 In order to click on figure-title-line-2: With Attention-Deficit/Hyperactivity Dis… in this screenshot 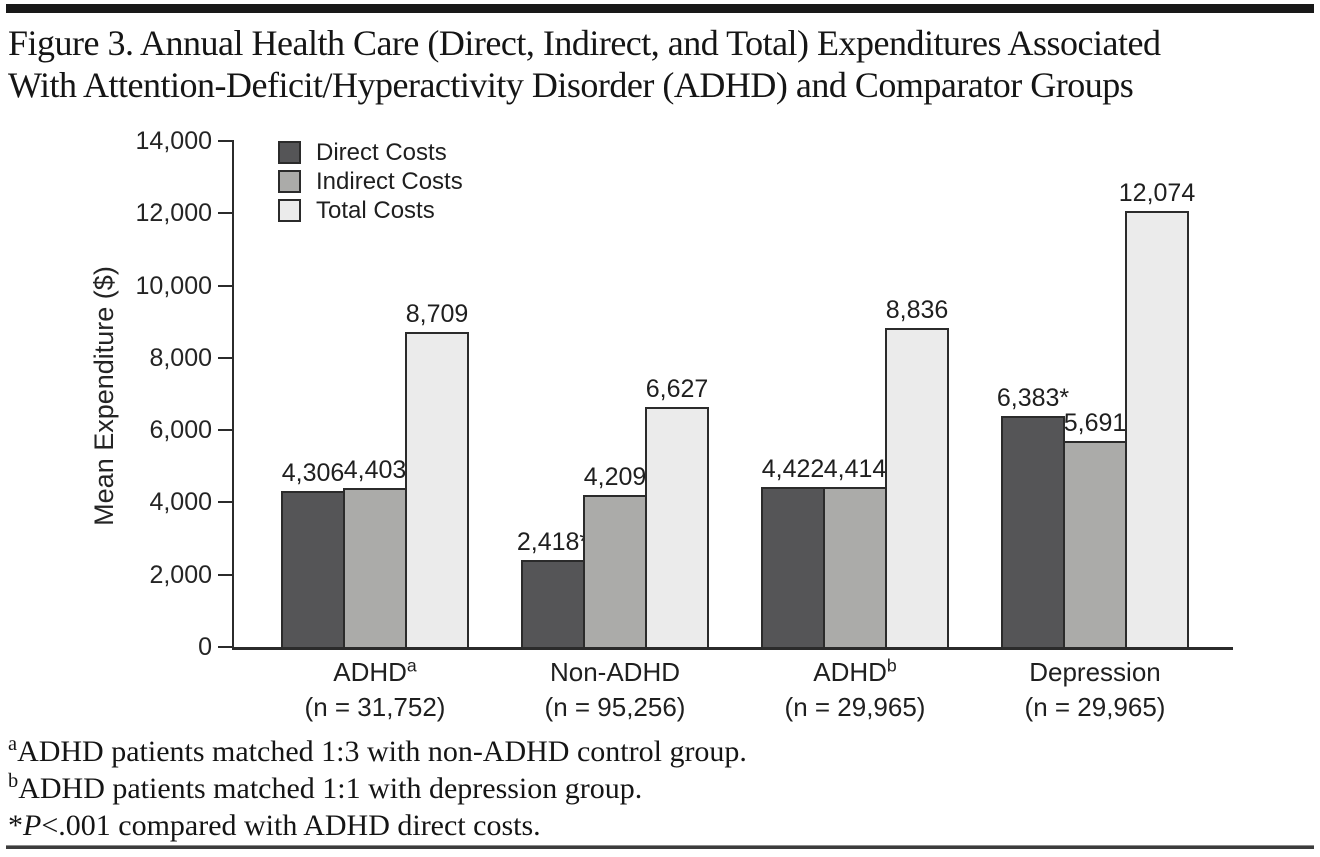, I will do `click(571, 85)`.